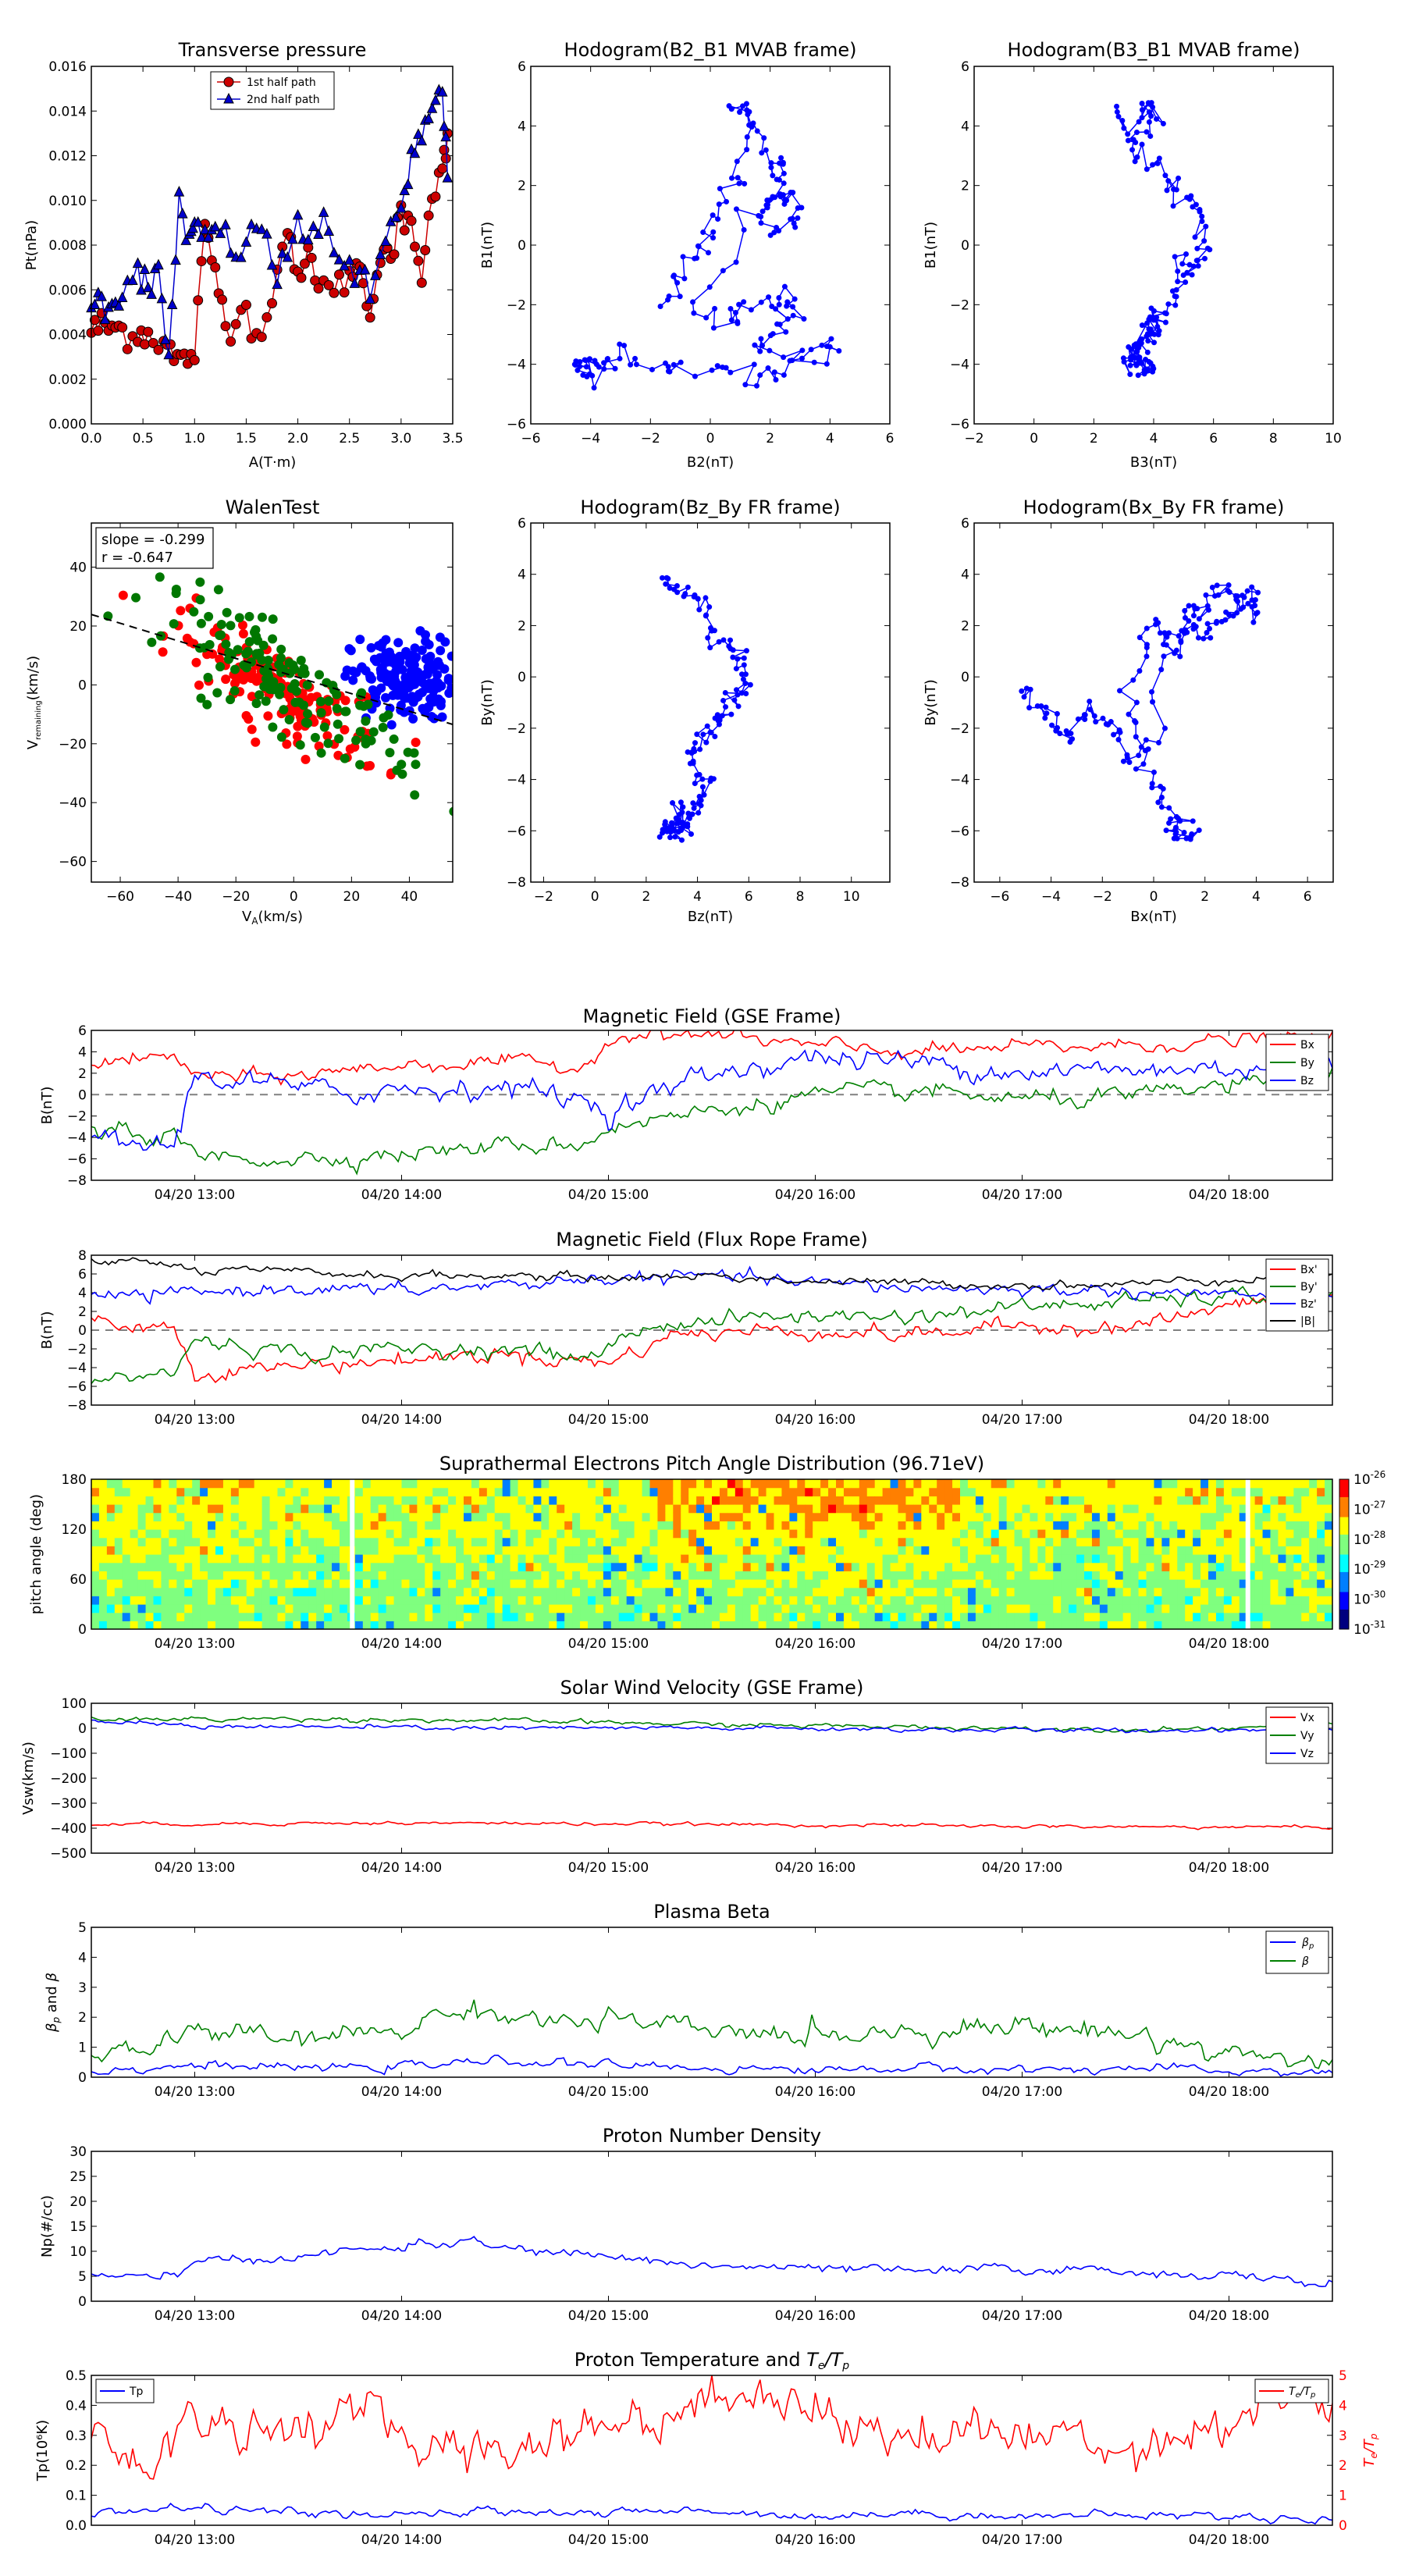 Image resolution: width=1405 pixels, height=2576 pixels. I want to click on y-right-tick-label: 4, so click(1343, 2406).